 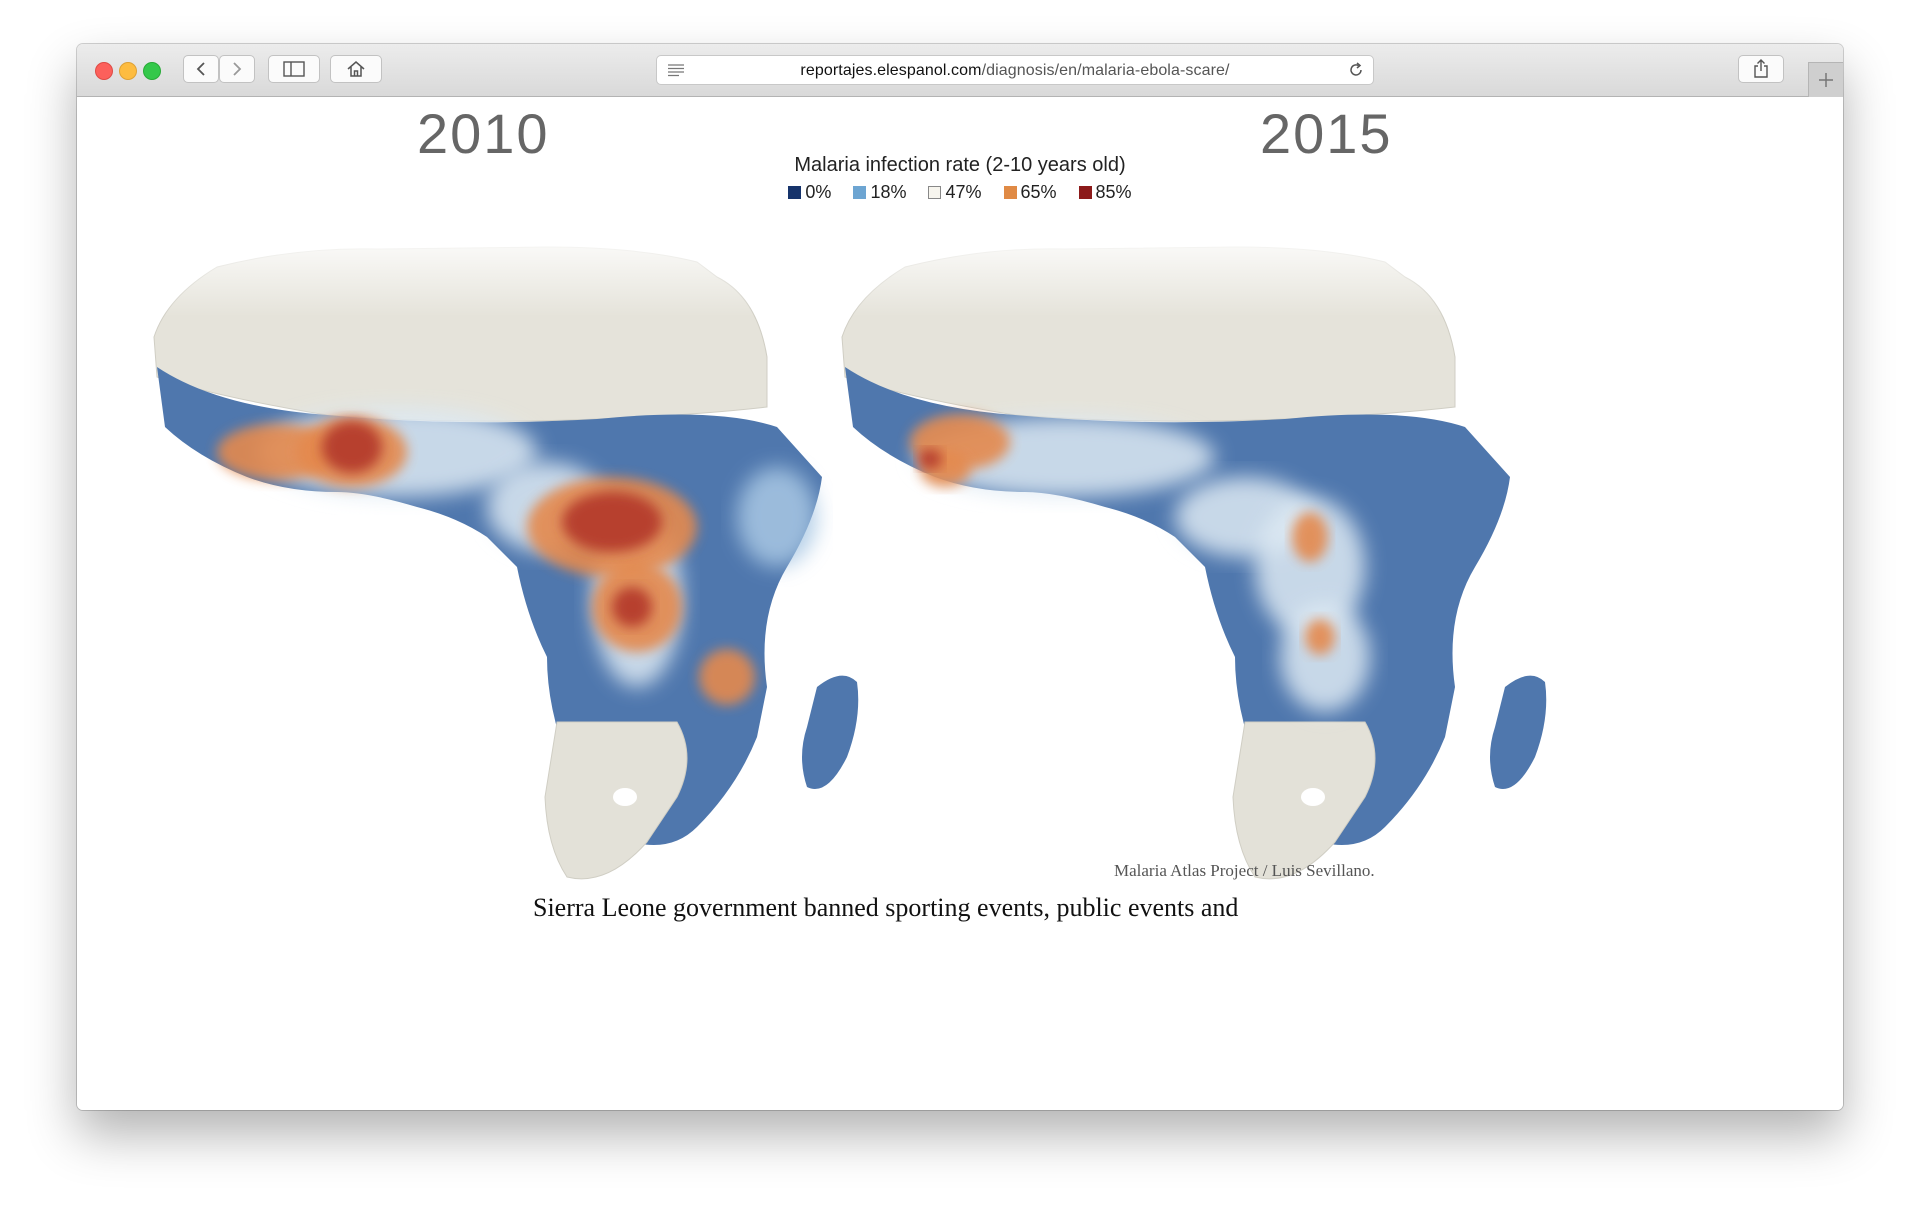 What do you see at coordinates (963, 192) in the screenshot?
I see `legend-label: 47%` at bounding box center [963, 192].